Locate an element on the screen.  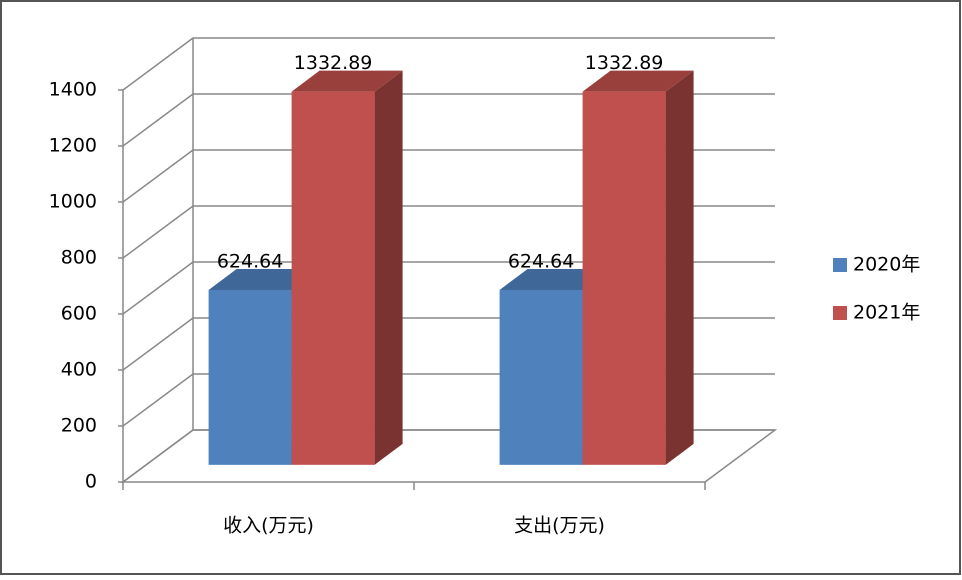
x-tick-label: 收入(万元) is located at coordinates (268, 526).